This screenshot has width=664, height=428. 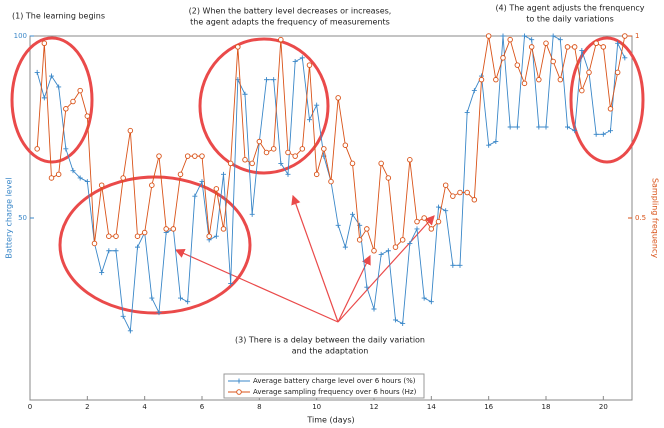 I want to click on x-tick-label: 12, so click(x=374, y=407).